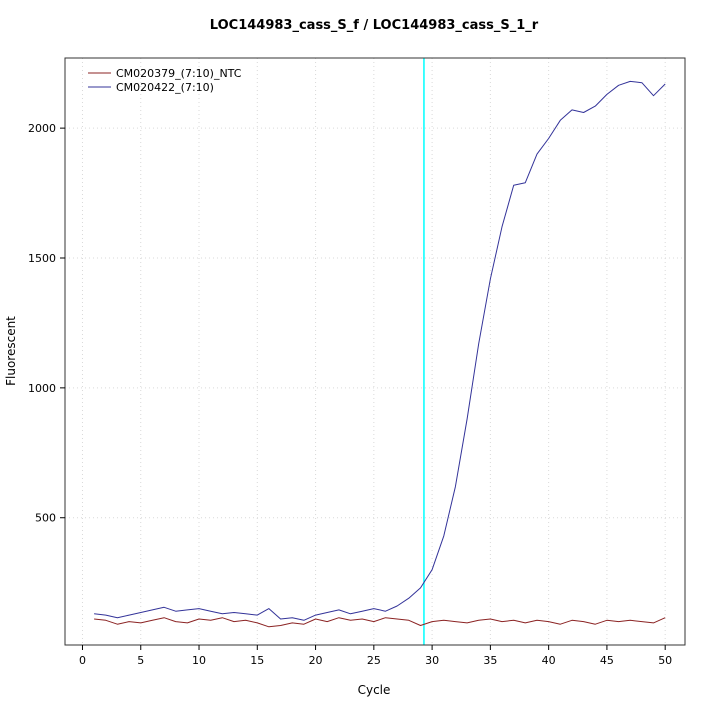  What do you see at coordinates (490, 660) in the screenshot?
I see `x-tick-label: 35` at bounding box center [490, 660].